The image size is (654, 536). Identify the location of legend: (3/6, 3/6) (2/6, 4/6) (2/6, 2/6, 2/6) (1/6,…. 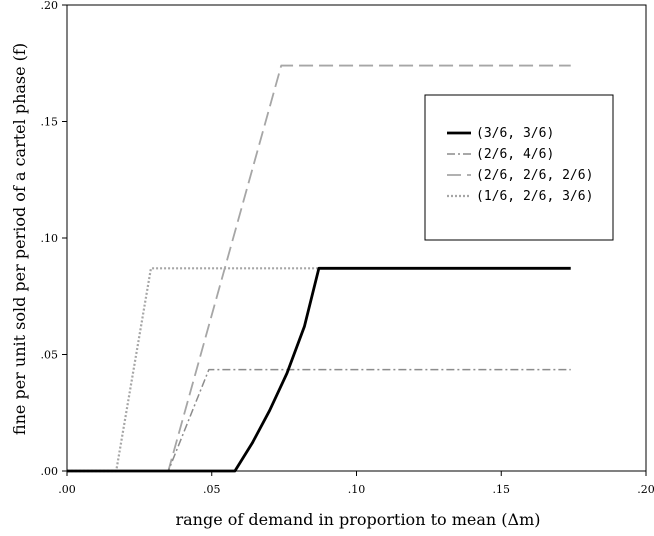
(519, 167).